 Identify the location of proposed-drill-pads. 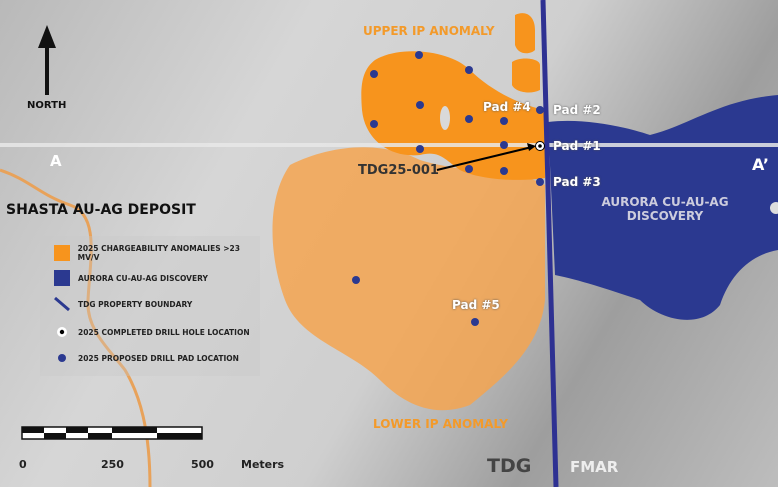
(448, 188).